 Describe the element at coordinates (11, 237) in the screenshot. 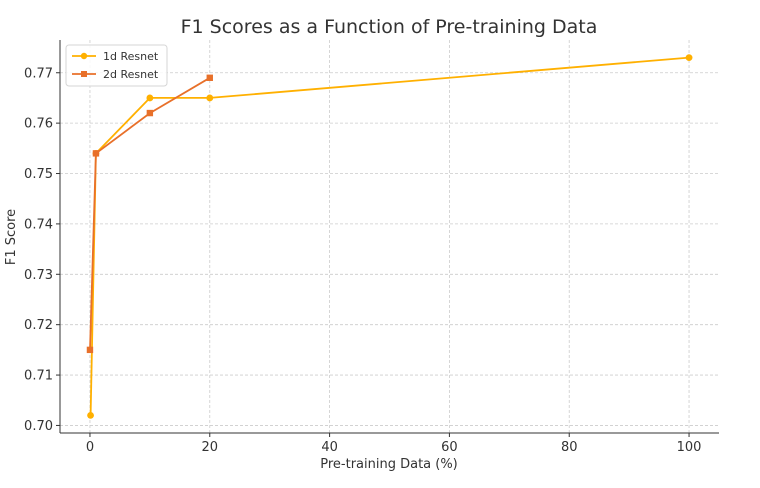

I see `y-axis-label: F1 Score` at that location.